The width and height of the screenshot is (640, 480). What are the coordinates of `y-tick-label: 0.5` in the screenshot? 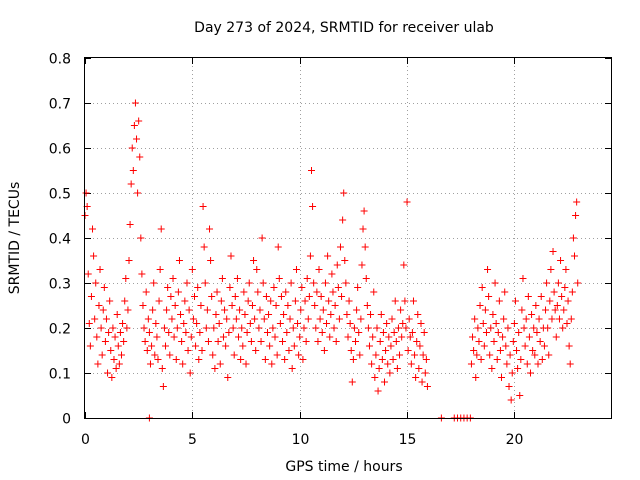 It's located at (60, 195).